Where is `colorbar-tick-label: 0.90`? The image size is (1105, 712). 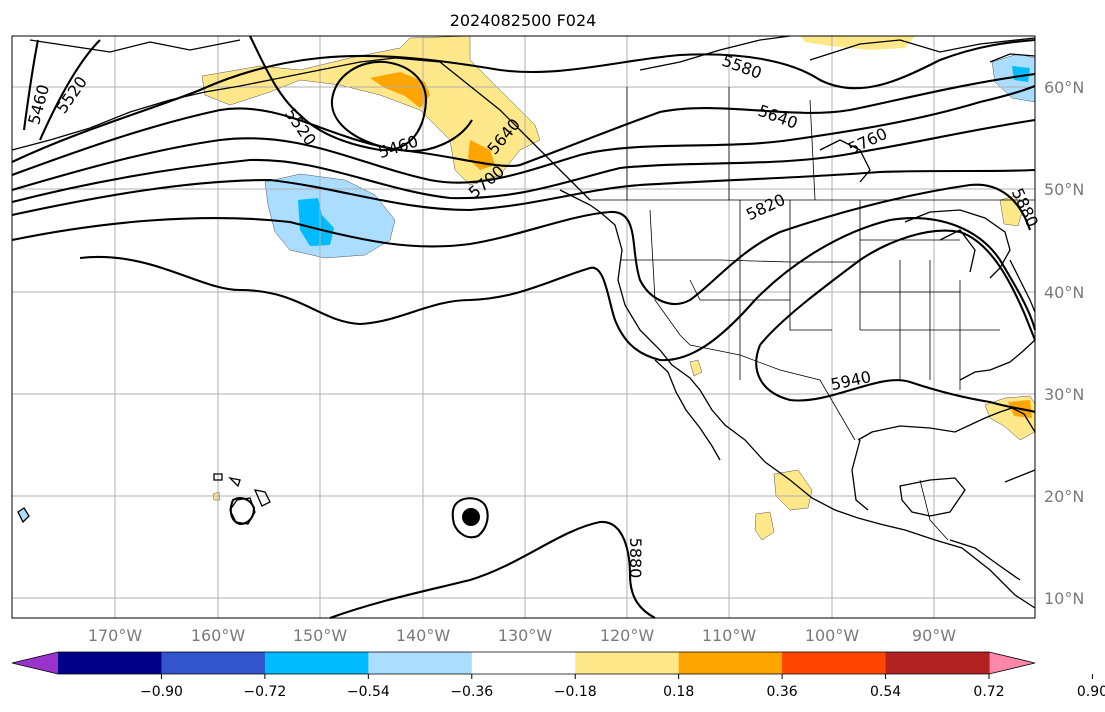 colorbar-tick-label: 0.90 is located at coordinates (1091, 692).